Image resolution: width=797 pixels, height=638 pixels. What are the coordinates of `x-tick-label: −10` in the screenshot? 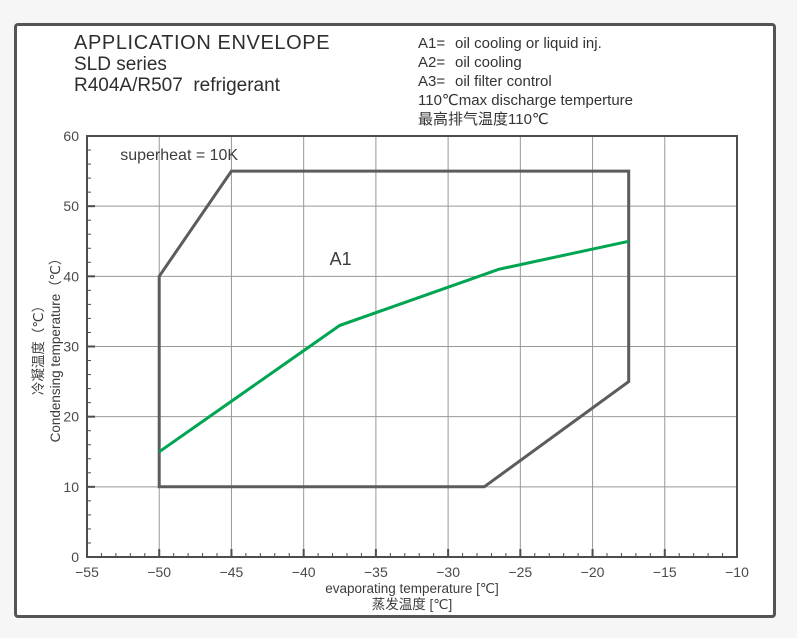 It's located at (737, 572).